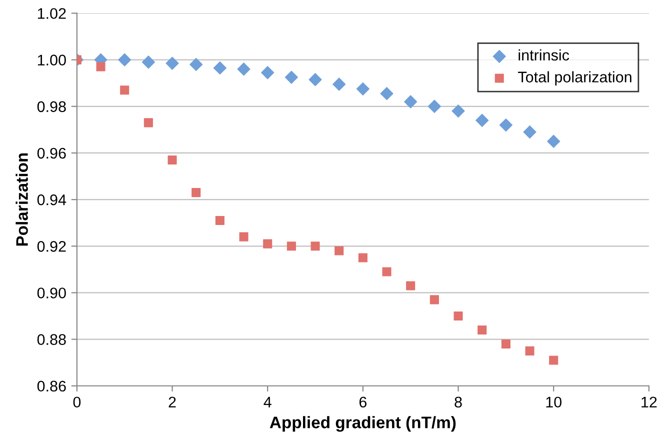 The width and height of the screenshot is (669, 441). Describe the element at coordinates (51, 293) in the screenshot. I see `y-tick-label: 0.90` at that location.